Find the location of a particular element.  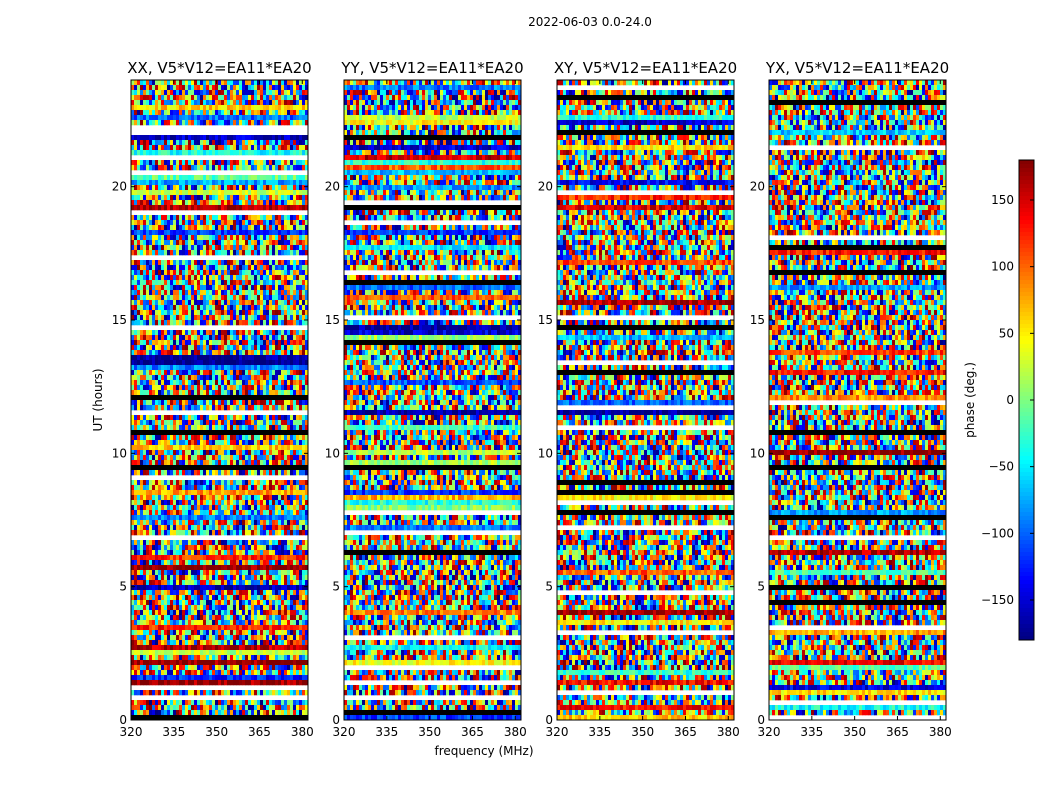

colorbar-tick-label: 100 is located at coordinates (1002, 267).